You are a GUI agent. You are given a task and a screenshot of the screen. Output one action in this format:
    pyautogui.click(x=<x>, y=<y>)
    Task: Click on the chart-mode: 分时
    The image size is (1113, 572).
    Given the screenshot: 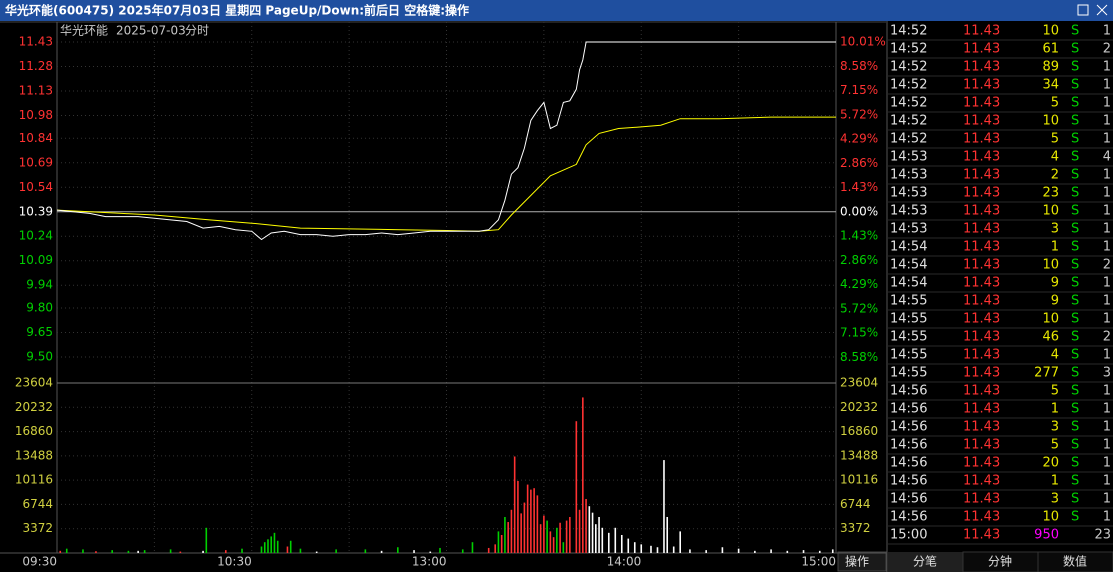 What is the action you would take?
    pyautogui.click(x=197, y=31)
    